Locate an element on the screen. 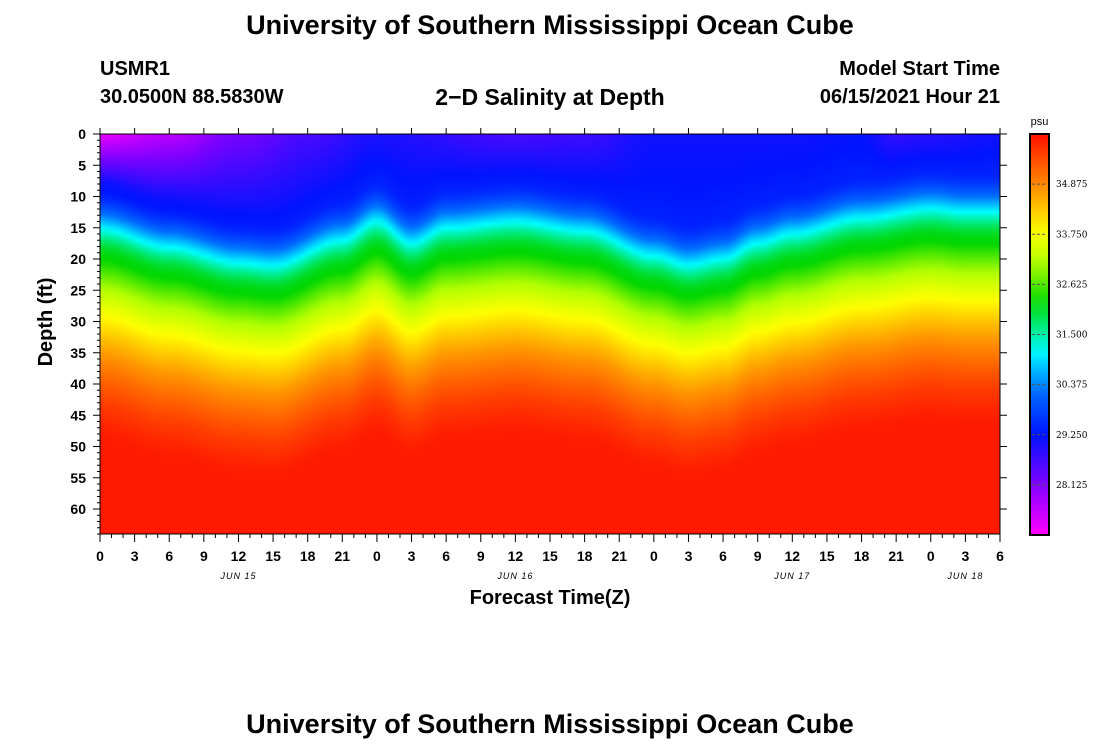 The image size is (1100, 750). y-tick-label: 30 is located at coordinates (78, 322).